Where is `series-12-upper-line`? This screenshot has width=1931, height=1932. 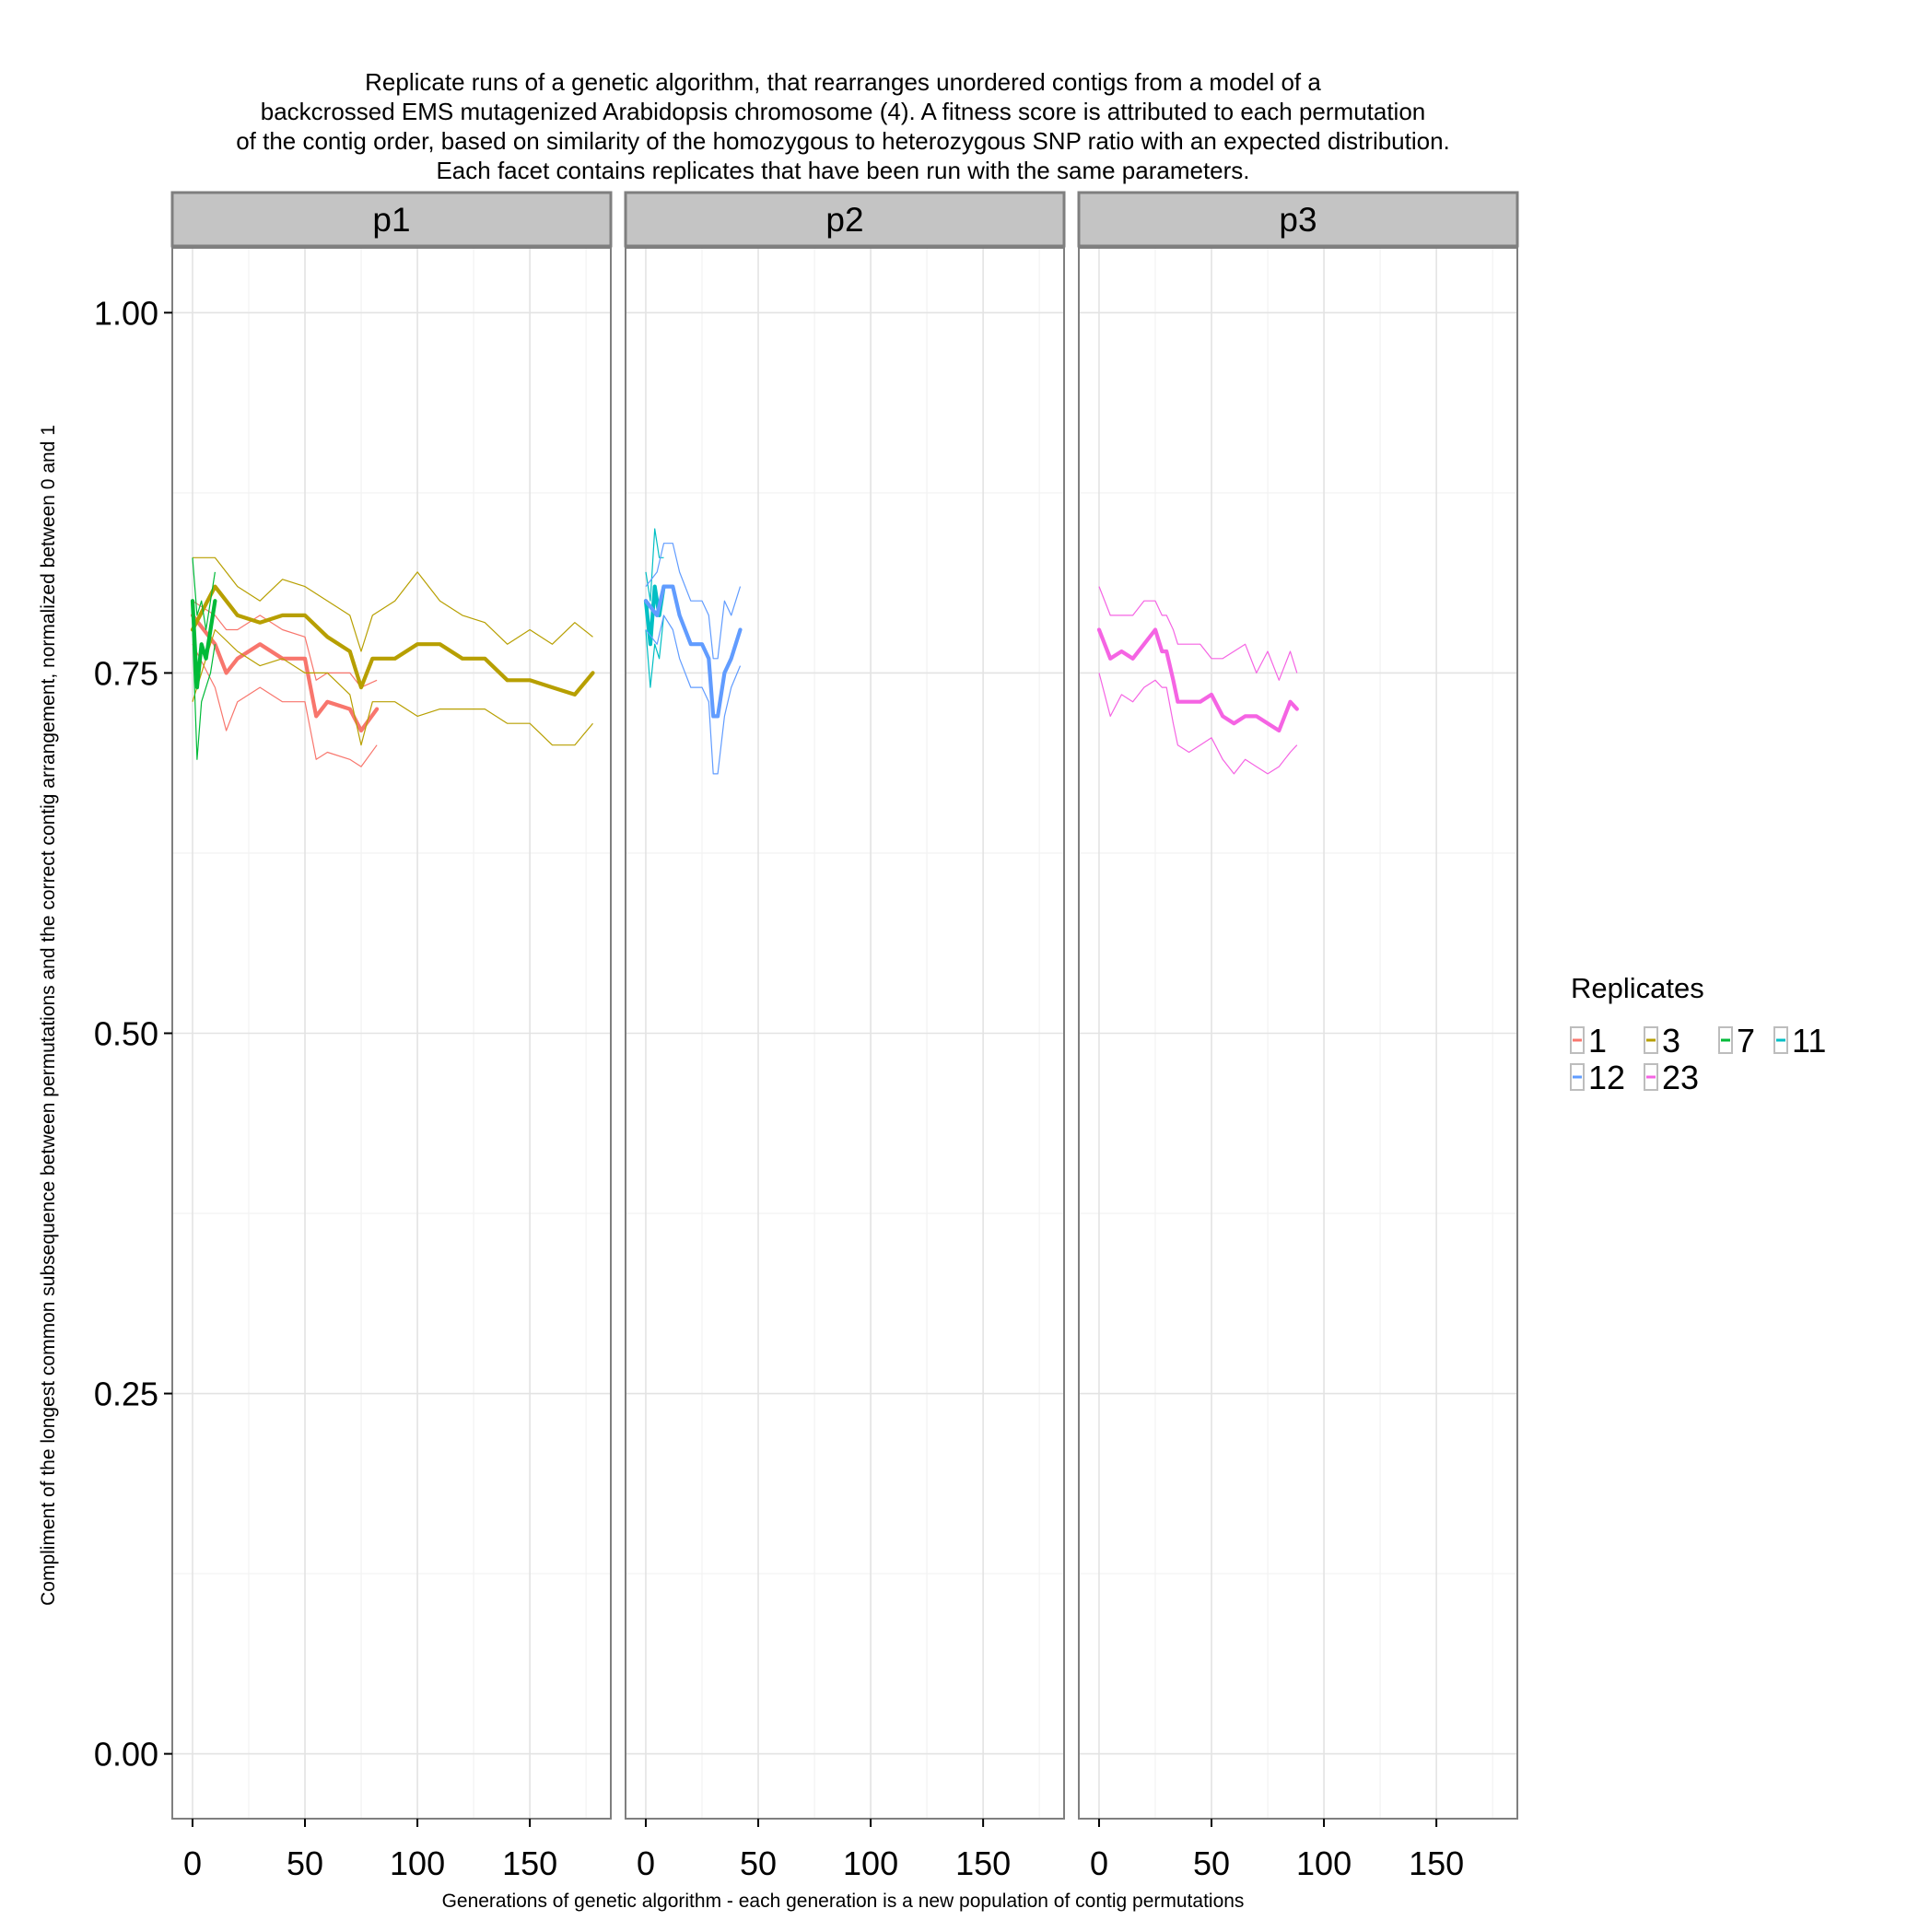 series-12-upper-line is located at coordinates (693, 601).